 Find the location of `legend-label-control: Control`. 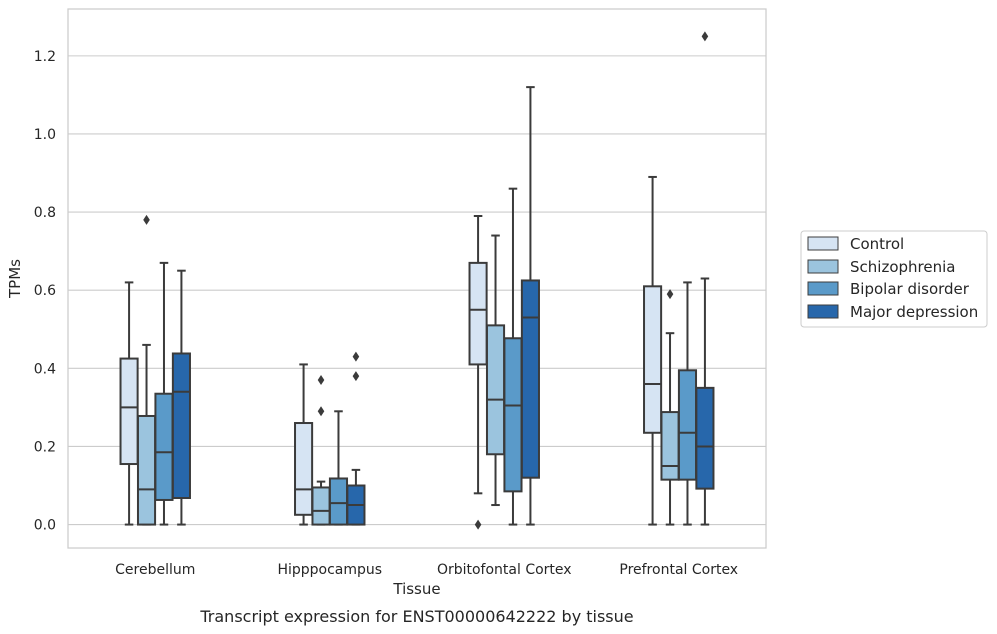

legend-label-control: Control is located at coordinates (877, 244).